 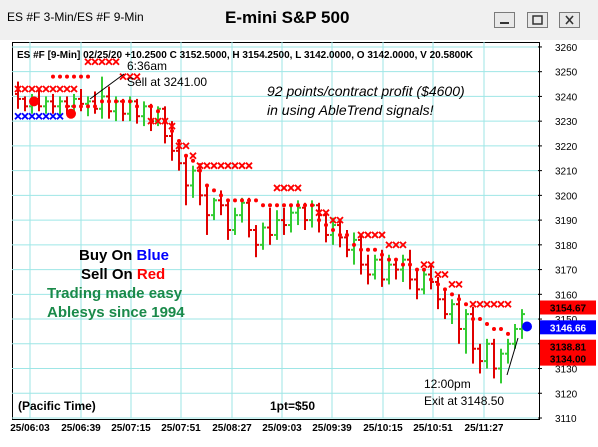 I want to click on sell-pointer-line, so click(x=107, y=86).